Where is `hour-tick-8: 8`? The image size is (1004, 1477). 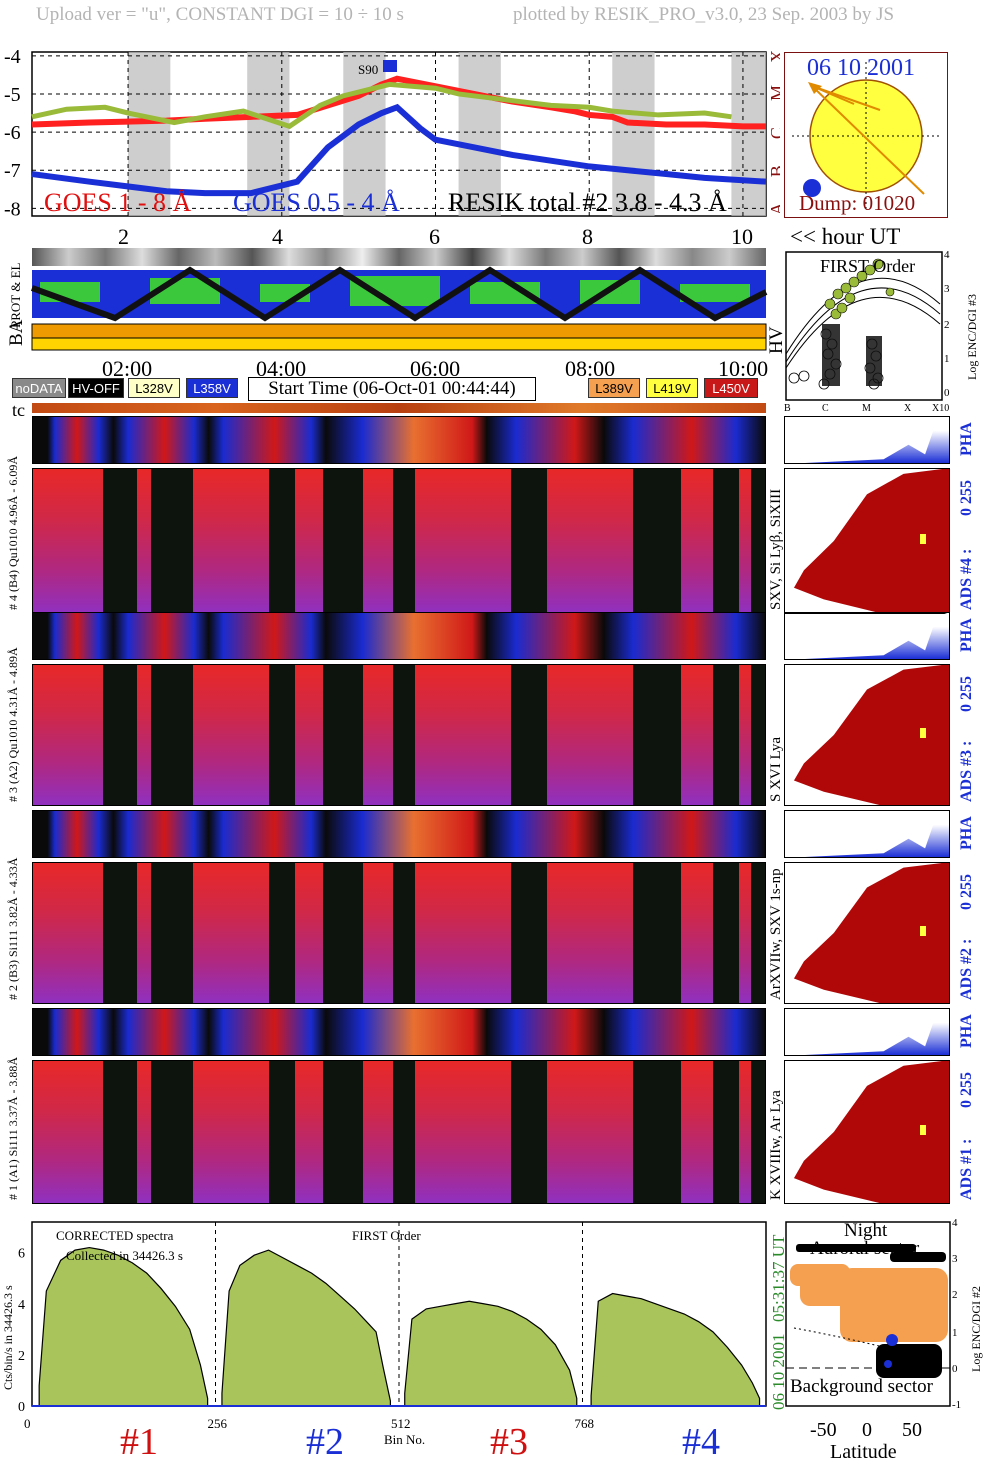 hour-tick-8: 8 is located at coordinates (587, 236).